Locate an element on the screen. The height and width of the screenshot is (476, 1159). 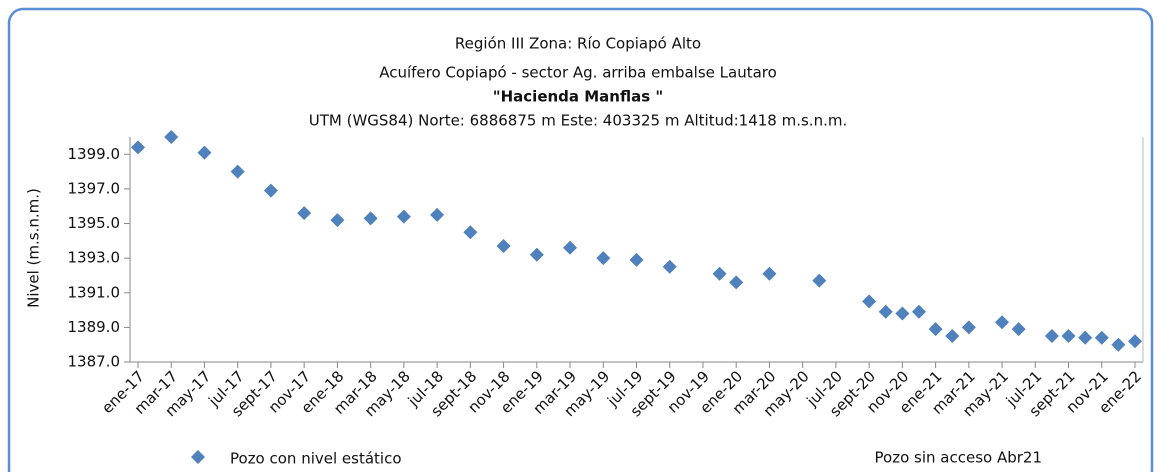
annotation: Pozo sin acceso Abr21 is located at coordinates (958, 458).